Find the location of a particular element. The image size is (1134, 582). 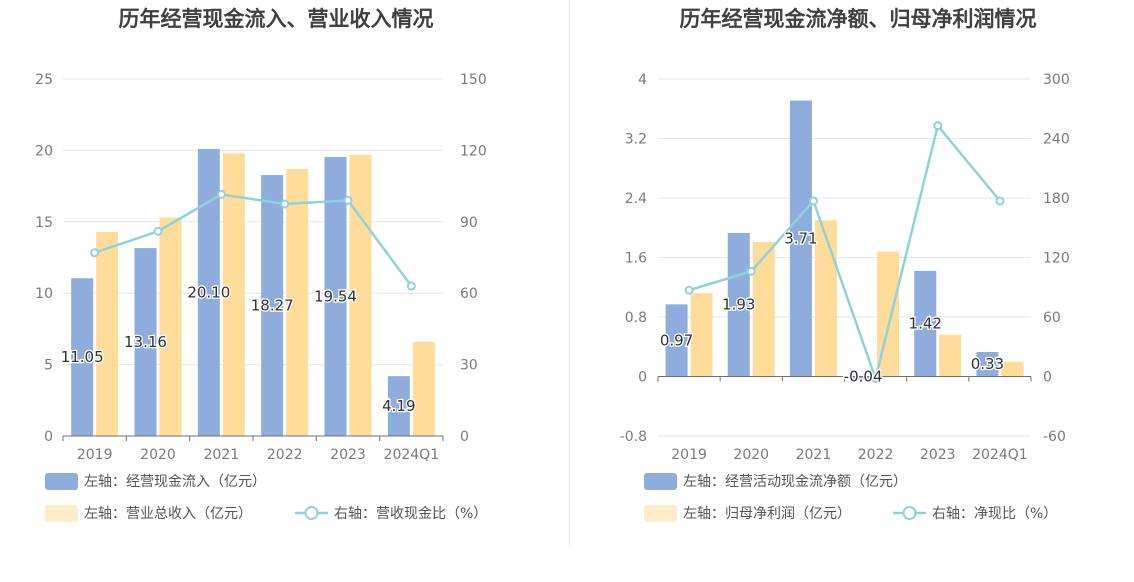

data-label: 11.05 is located at coordinates (82, 357).